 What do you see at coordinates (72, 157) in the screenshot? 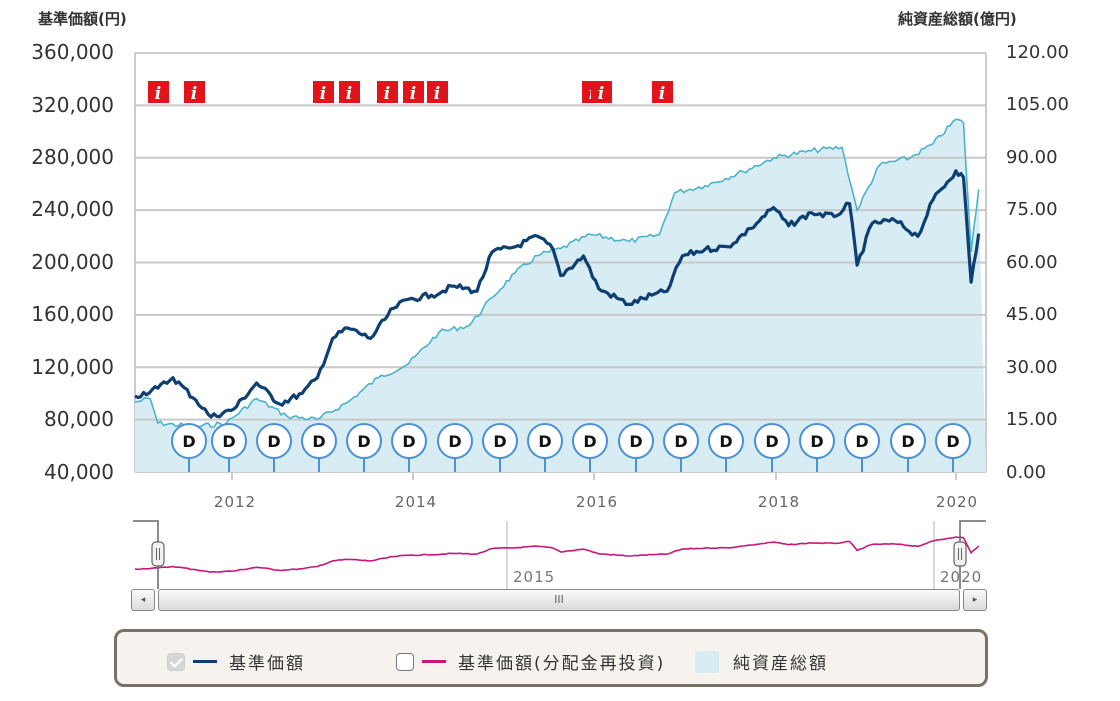
I see `y-tick-left: 280,000` at bounding box center [72, 157].